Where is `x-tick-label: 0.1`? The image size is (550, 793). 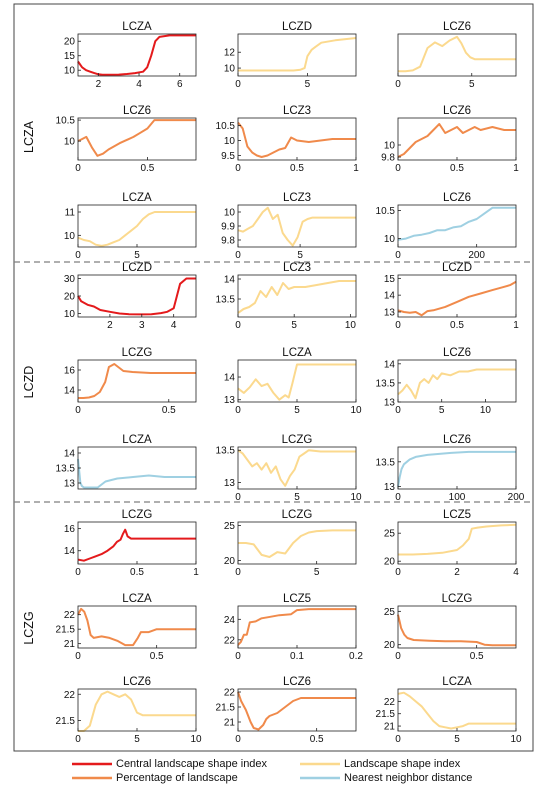
x-tick-label: 0.1 is located at coordinates (297, 656).